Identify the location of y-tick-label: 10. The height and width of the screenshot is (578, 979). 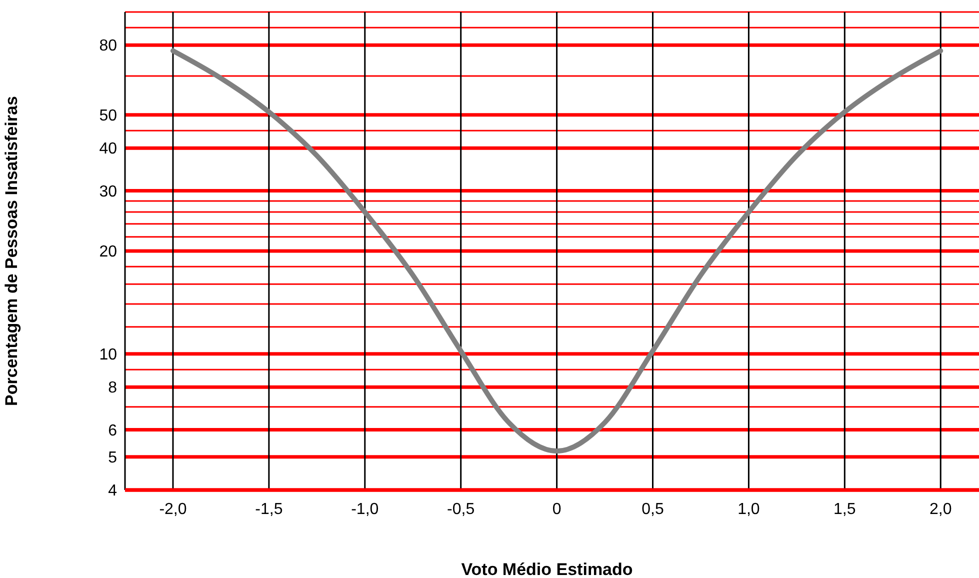
(108, 355).